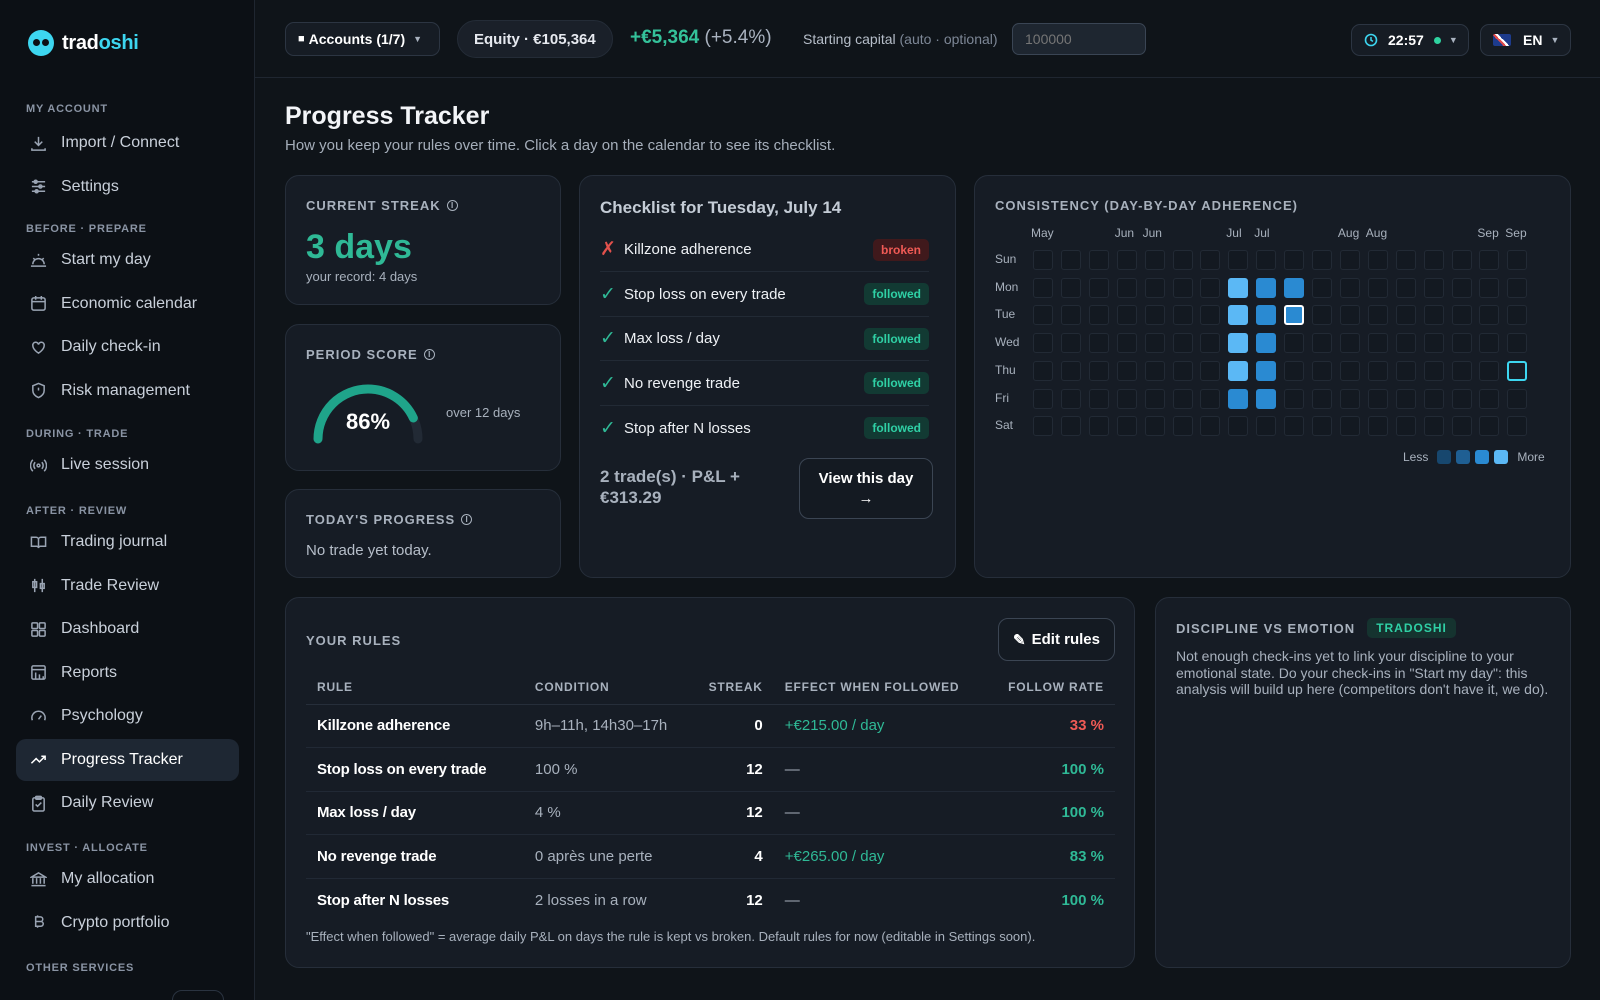 The width and height of the screenshot is (1600, 1000). What do you see at coordinates (127, 347) in the screenshot?
I see `sidebar-item-daily-check-in: Daily check-in` at bounding box center [127, 347].